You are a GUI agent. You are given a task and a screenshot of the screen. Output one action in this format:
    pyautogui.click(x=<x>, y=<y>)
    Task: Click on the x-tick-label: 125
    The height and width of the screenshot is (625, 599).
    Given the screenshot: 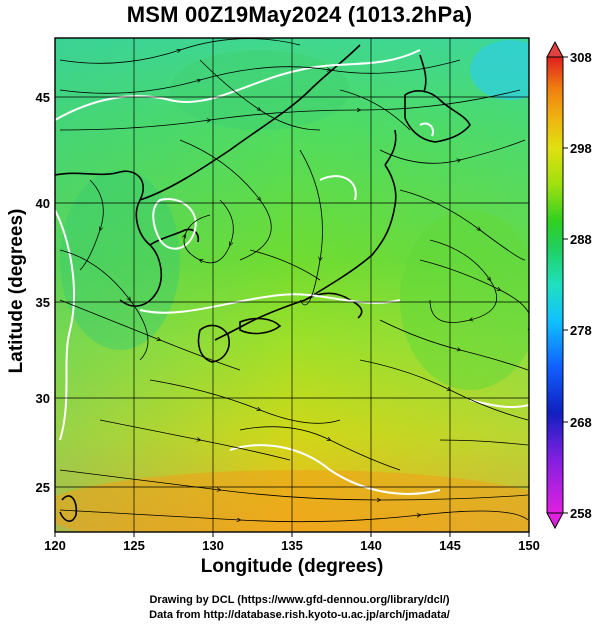 What is the action you would take?
    pyautogui.click(x=134, y=545)
    